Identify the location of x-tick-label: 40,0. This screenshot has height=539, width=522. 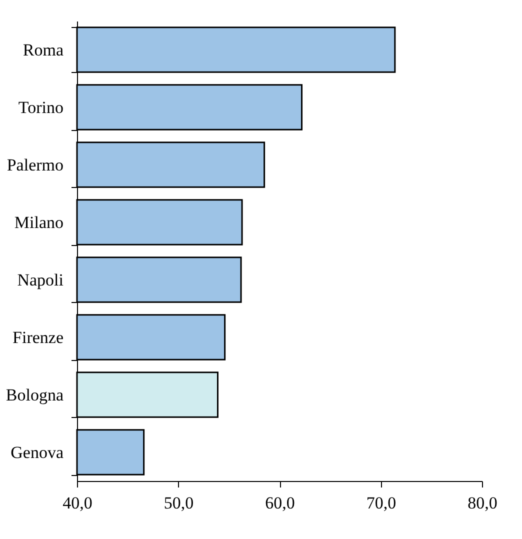
(77, 503).